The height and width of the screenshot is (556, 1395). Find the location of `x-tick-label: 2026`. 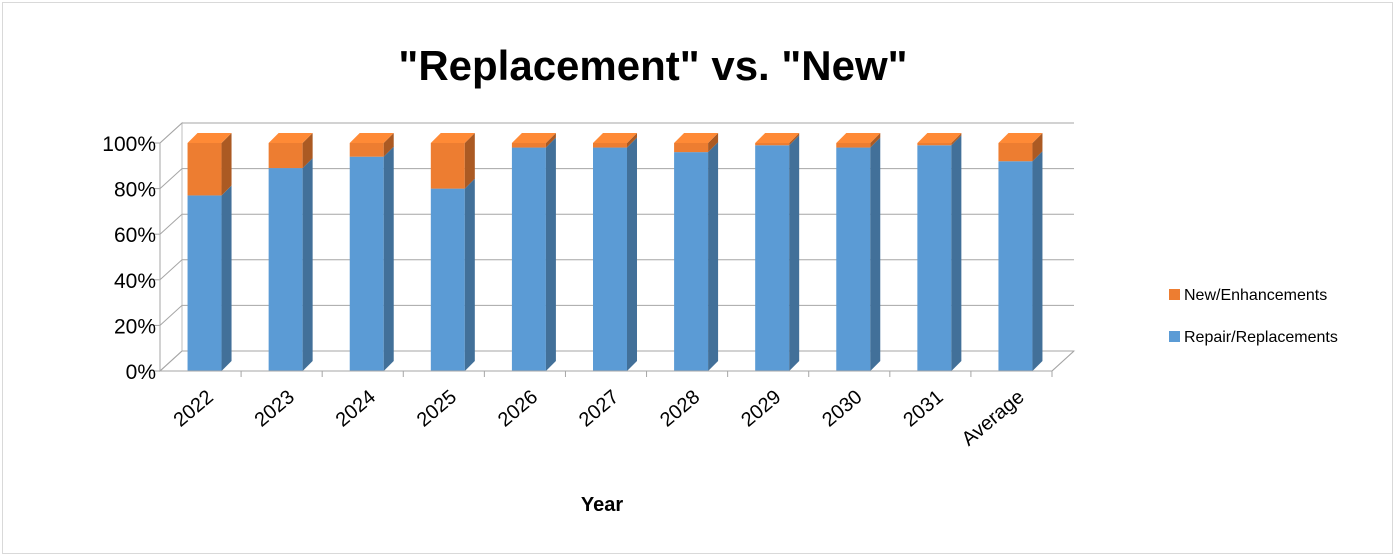

x-tick-label: 2026 is located at coordinates (518, 408).